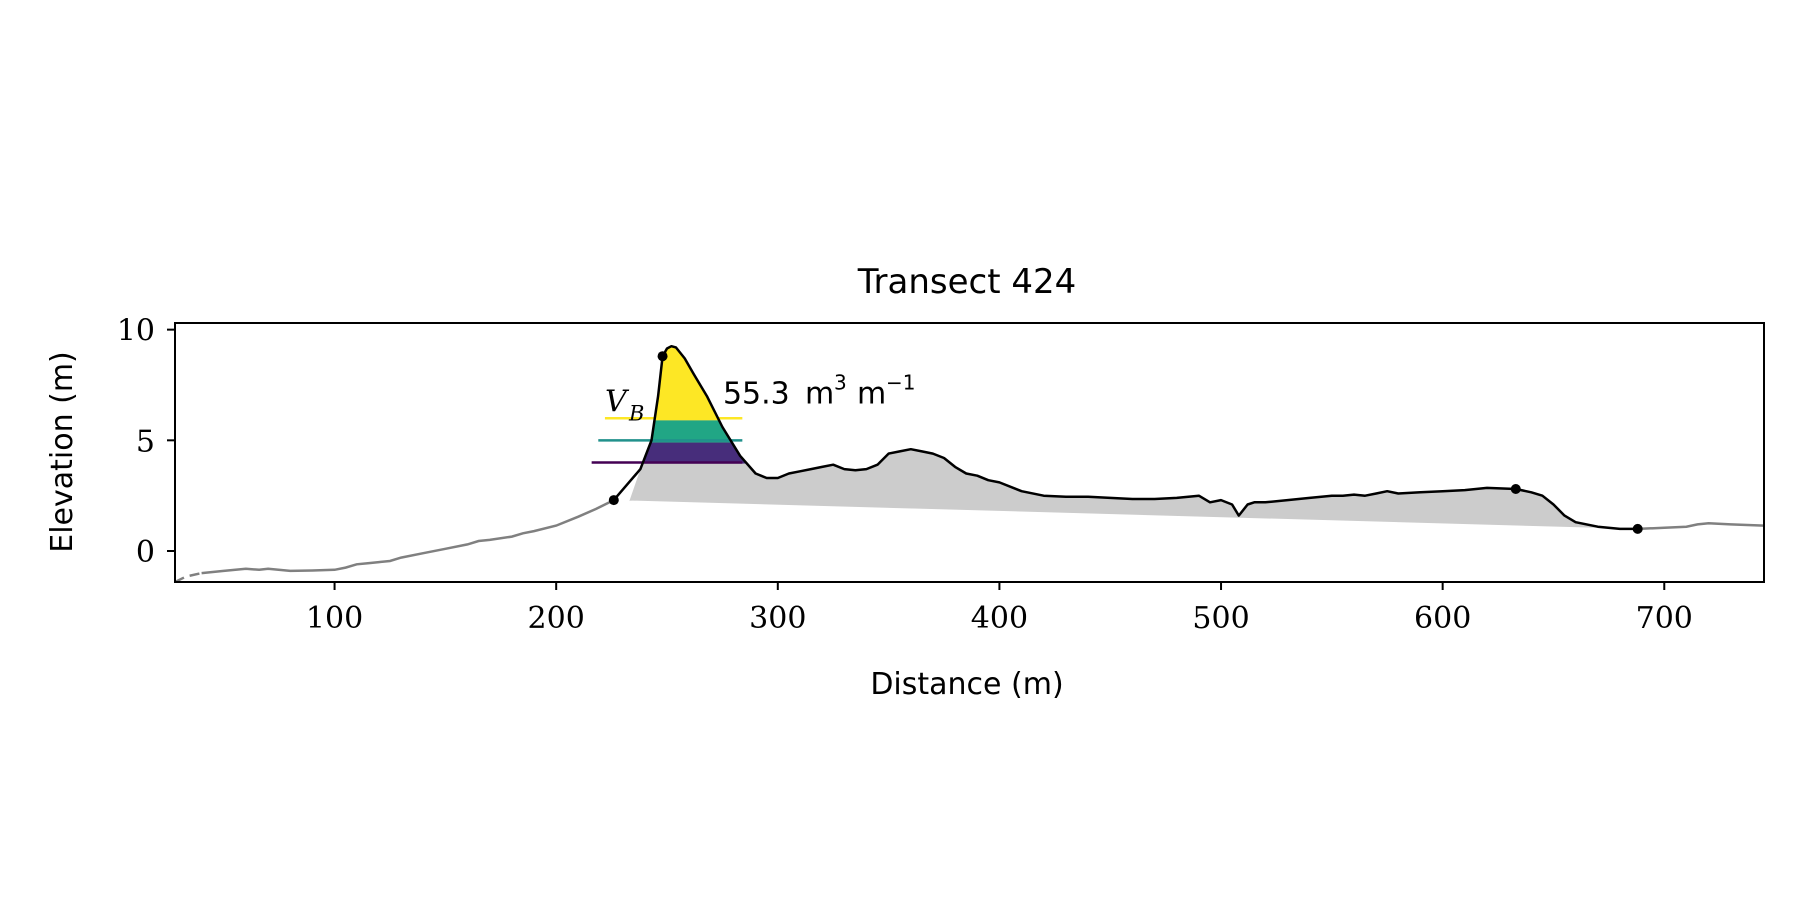 The image size is (1800, 900). Describe the element at coordinates (967, 282) in the screenshot. I see `chart-title: Transect 424` at that location.